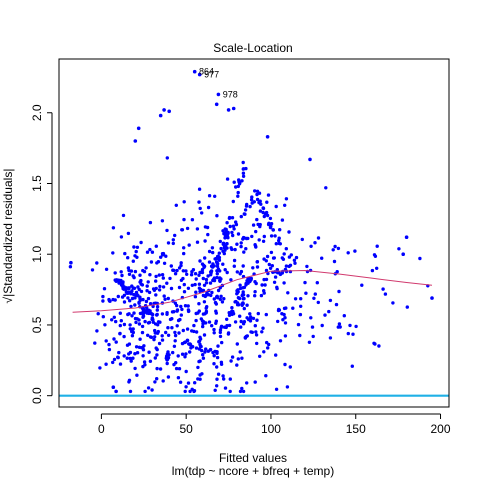  What do you see at coordinates (37, 183) in the screenshot?
I see `y-tick-label: 1.5` at bounding box center [37, 183].